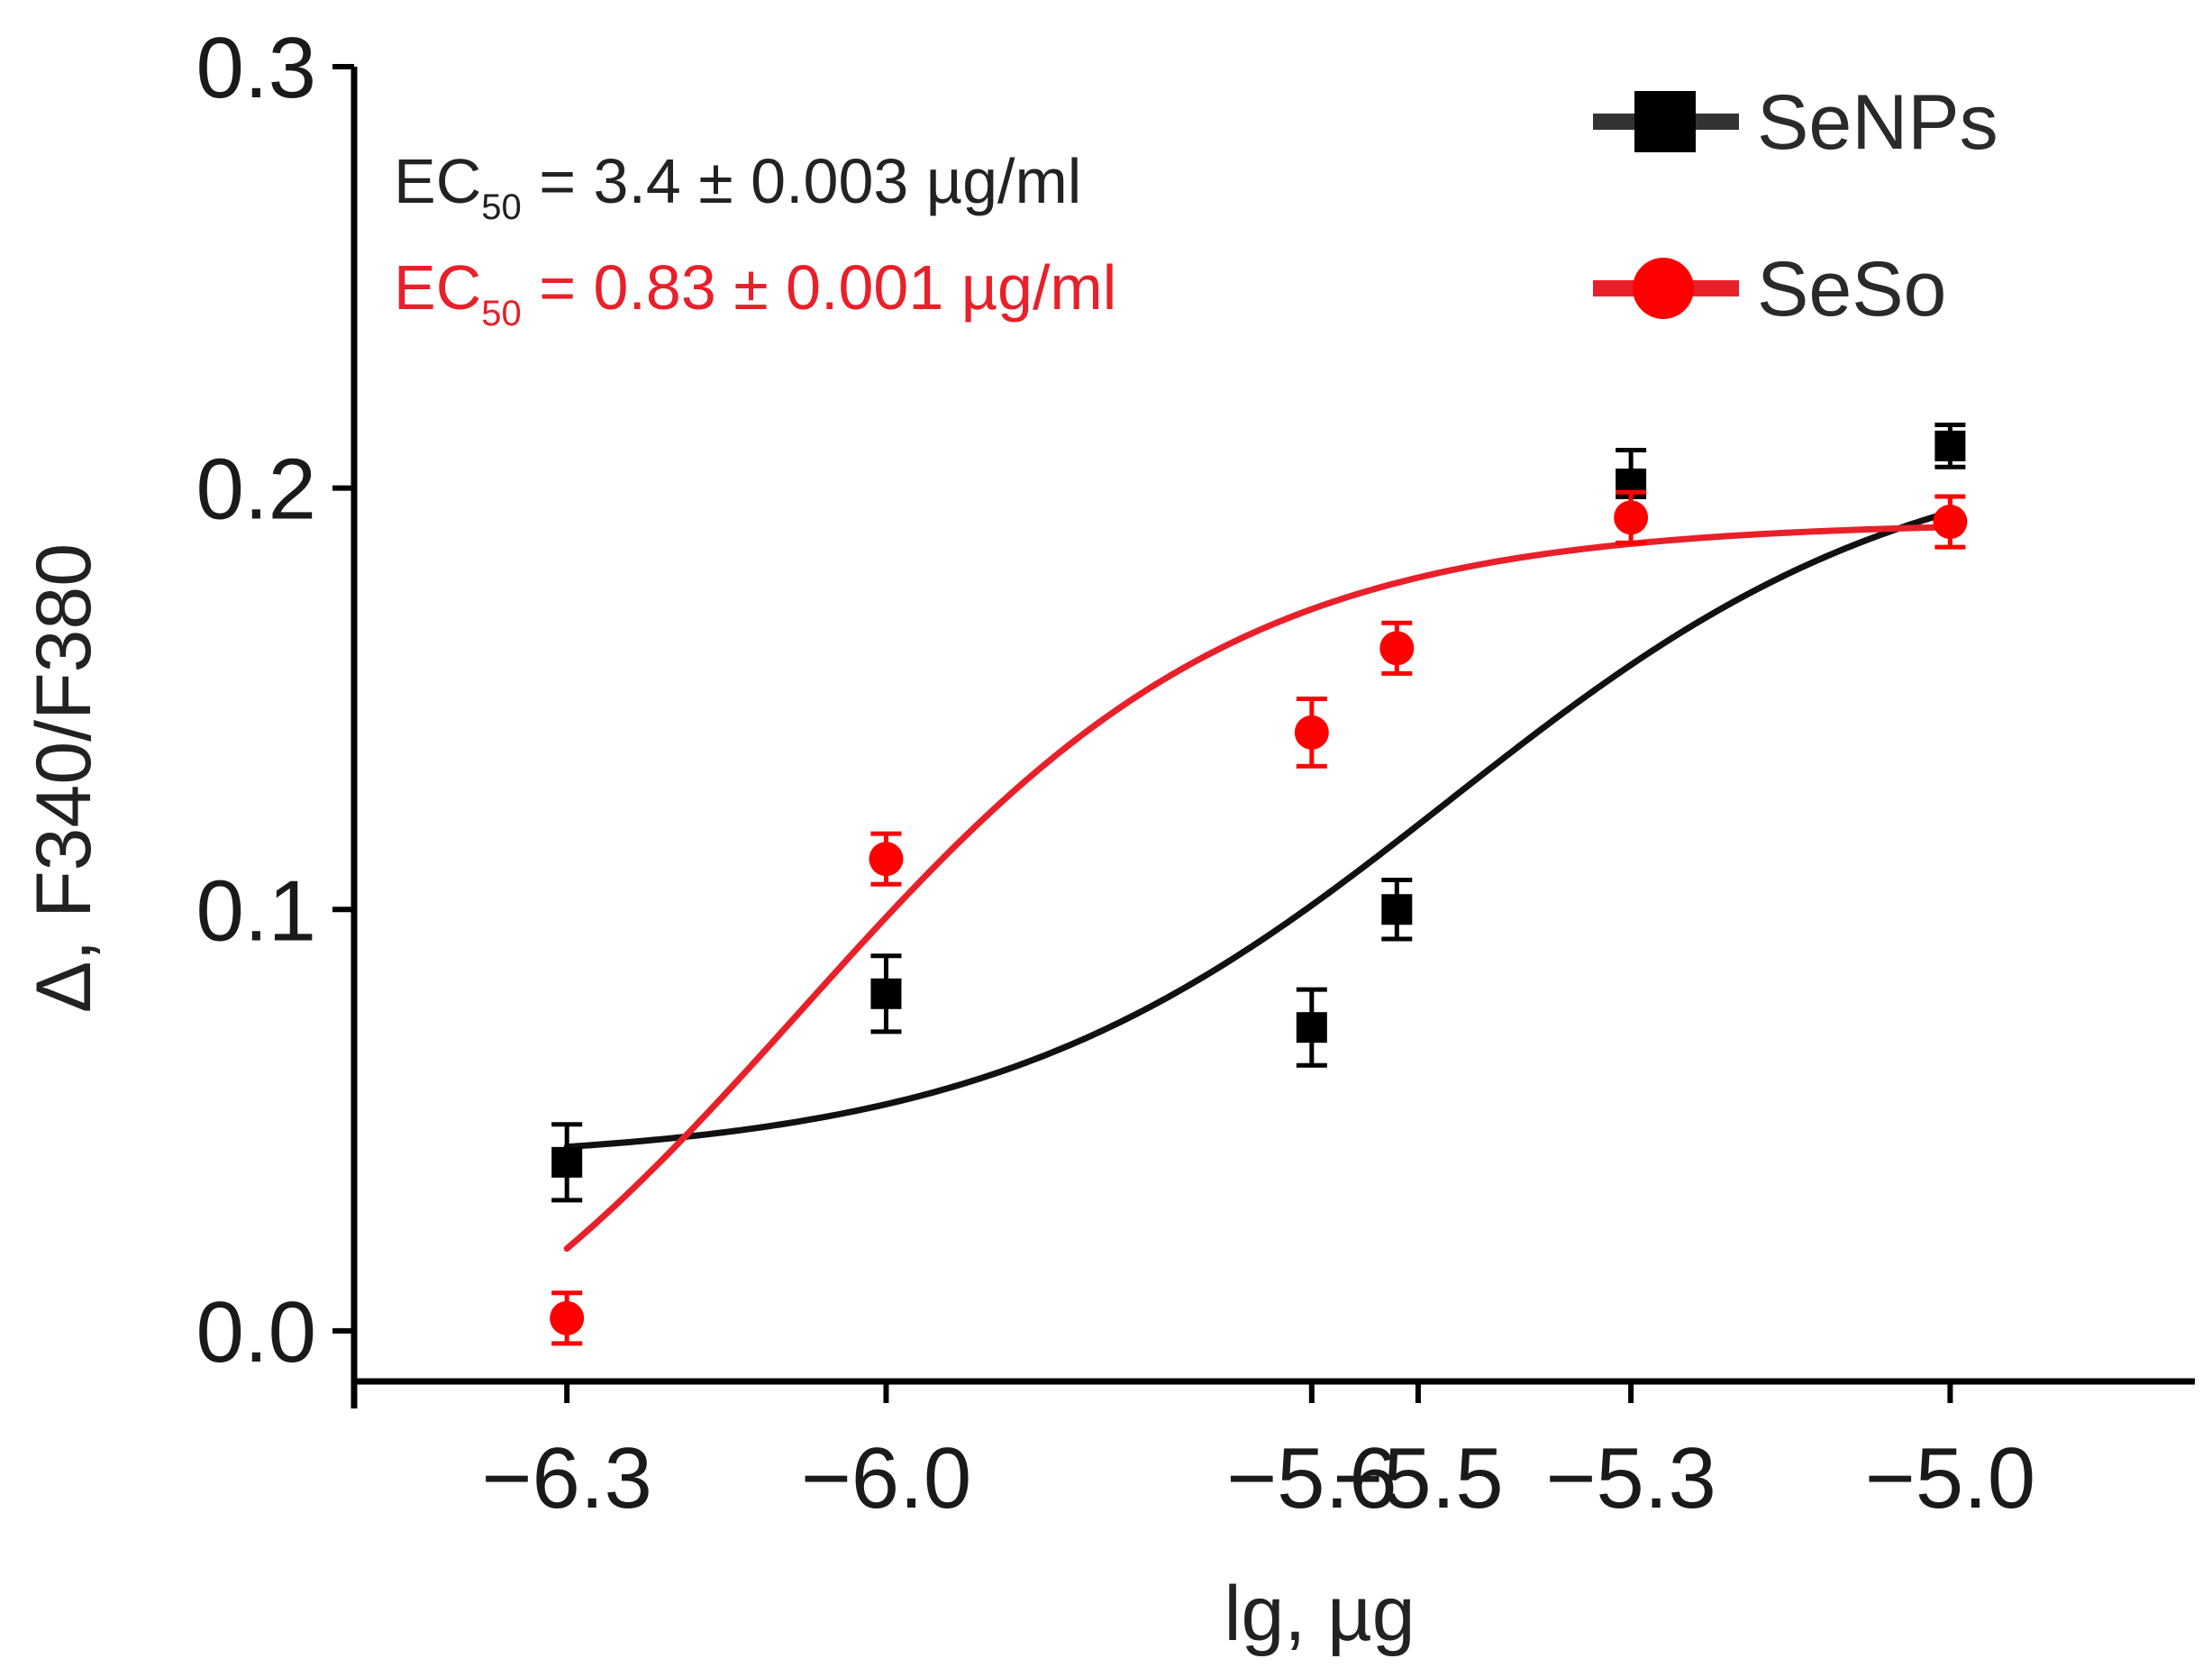 Image resolution: width=2212 pixels, height=1677 pixels. I want to click on y-axis-ticks: 0.0 0.1 0.2 0.3, so click(275, 700).